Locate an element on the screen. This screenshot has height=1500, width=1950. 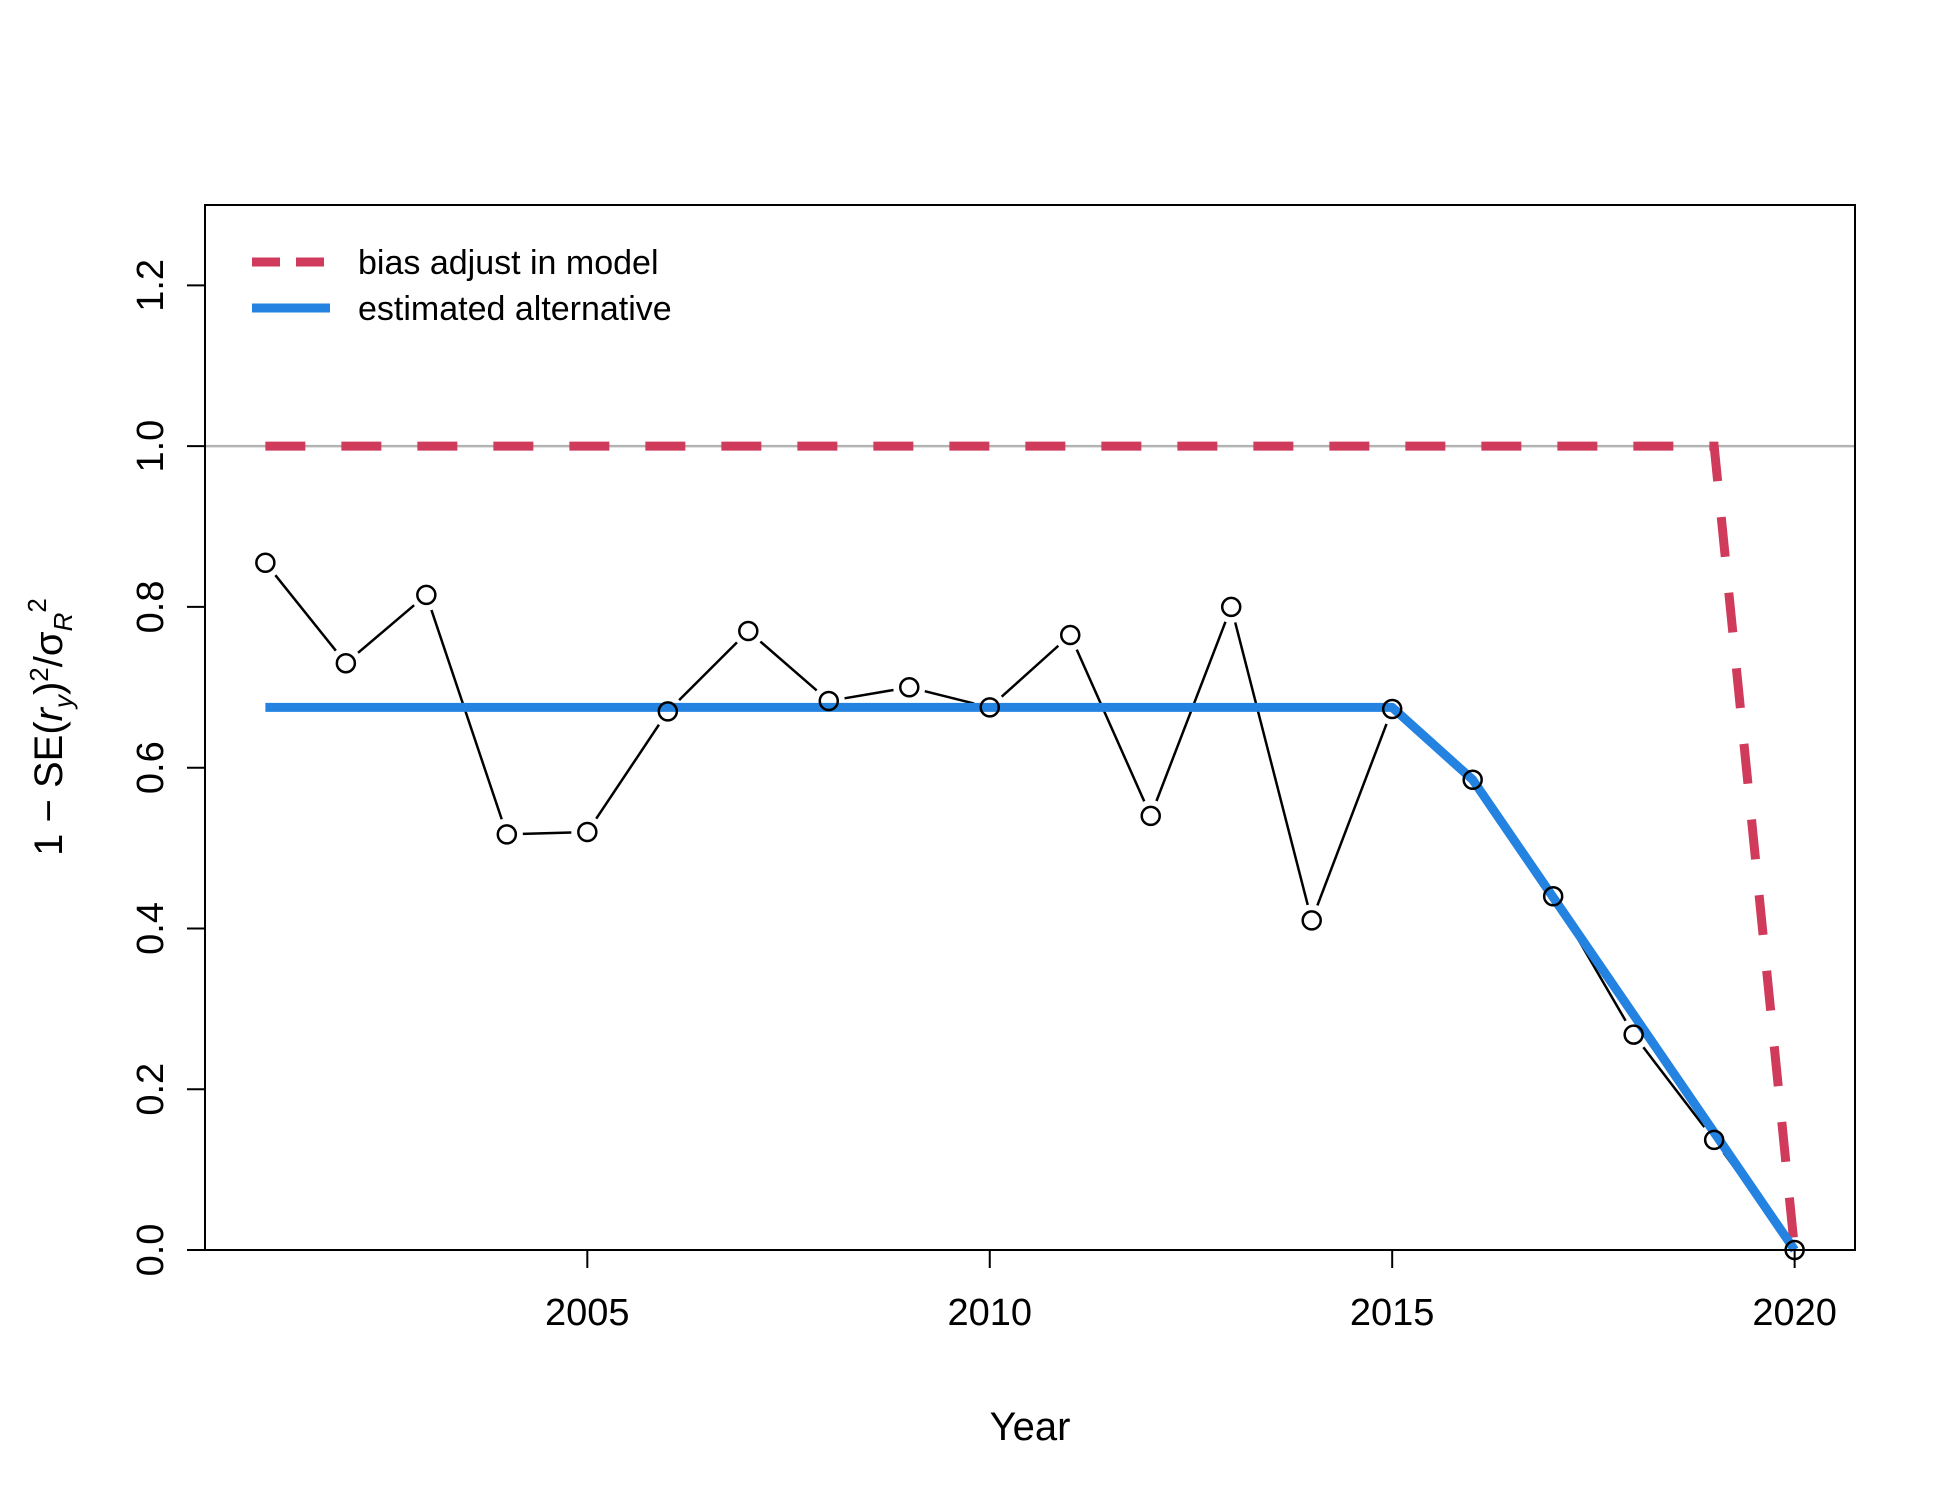
y-axis: 0.0 0.2 0.4 0.6 0.8 1.0 1.2 is located at coordinates (167, 767).